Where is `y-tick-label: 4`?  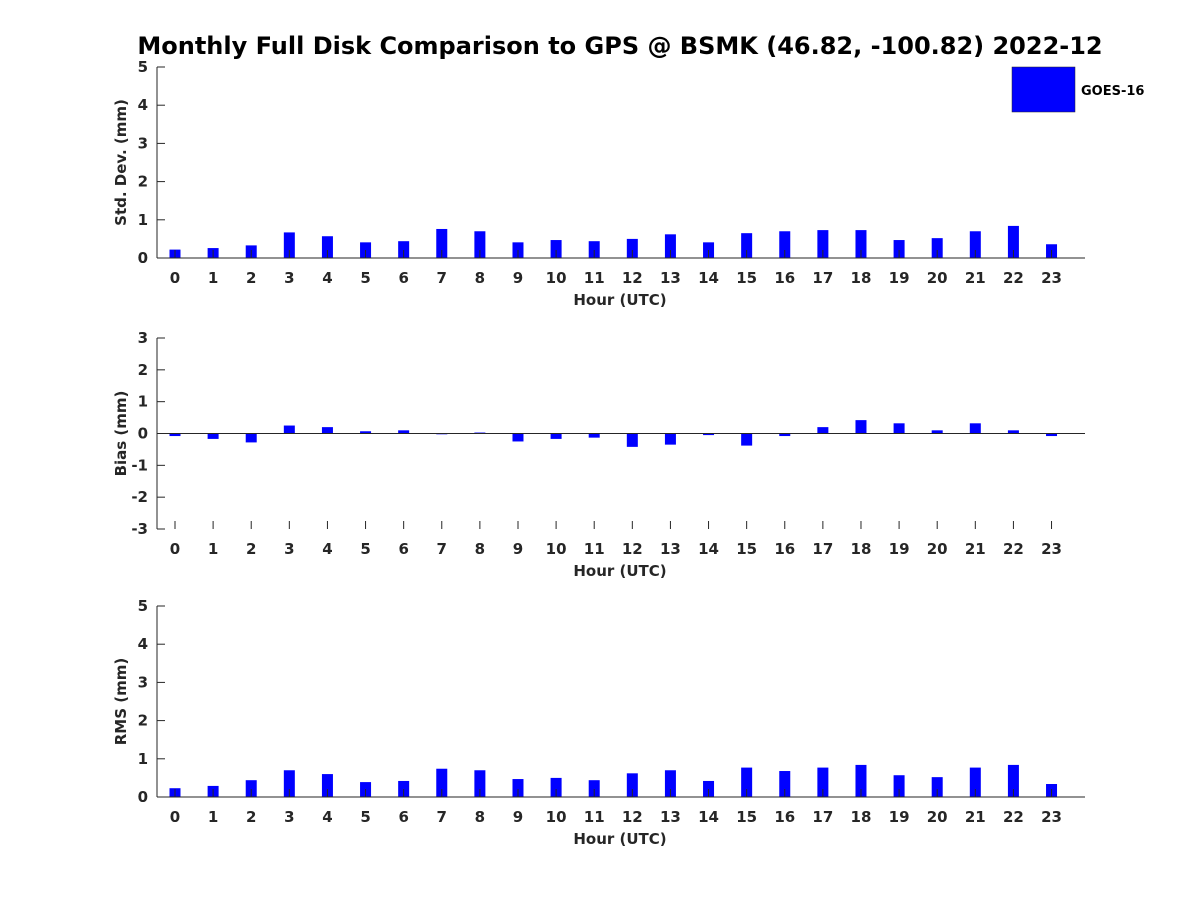
y-tick-label: 4 is located at coordinates (143, 644).